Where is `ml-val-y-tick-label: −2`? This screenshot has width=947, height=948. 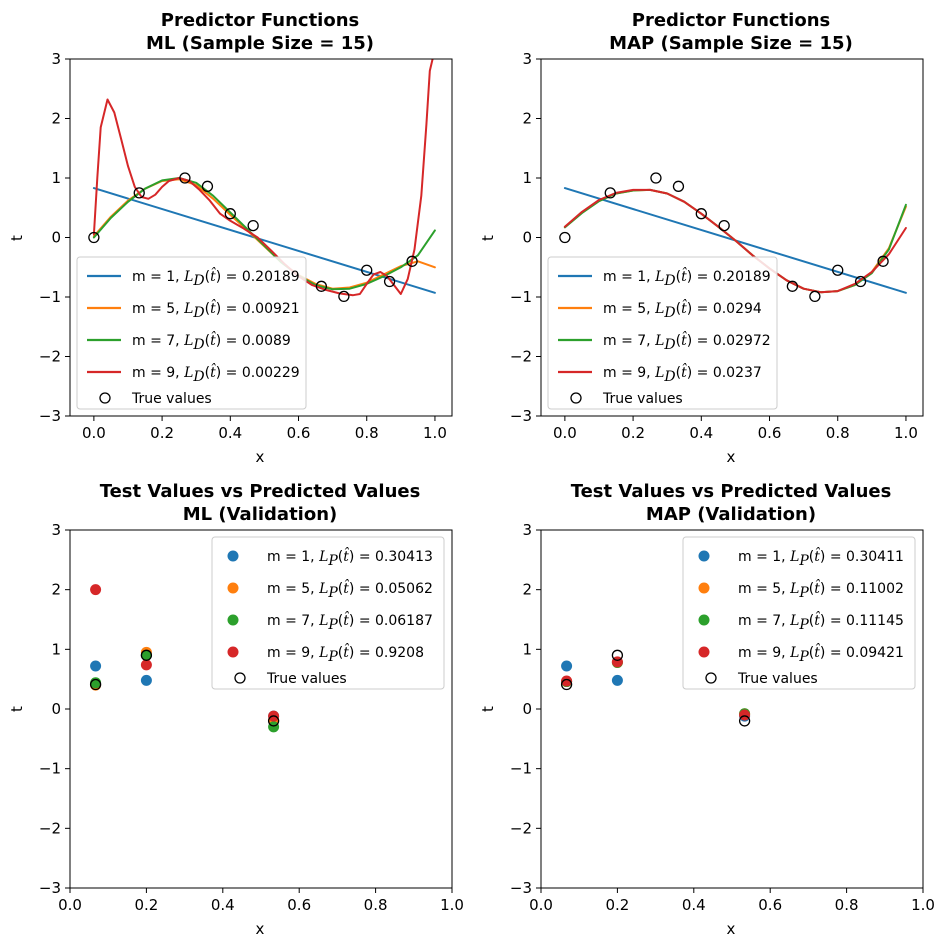 ml-val-y-tick-label: −2 is located at coordinates (50, 828).